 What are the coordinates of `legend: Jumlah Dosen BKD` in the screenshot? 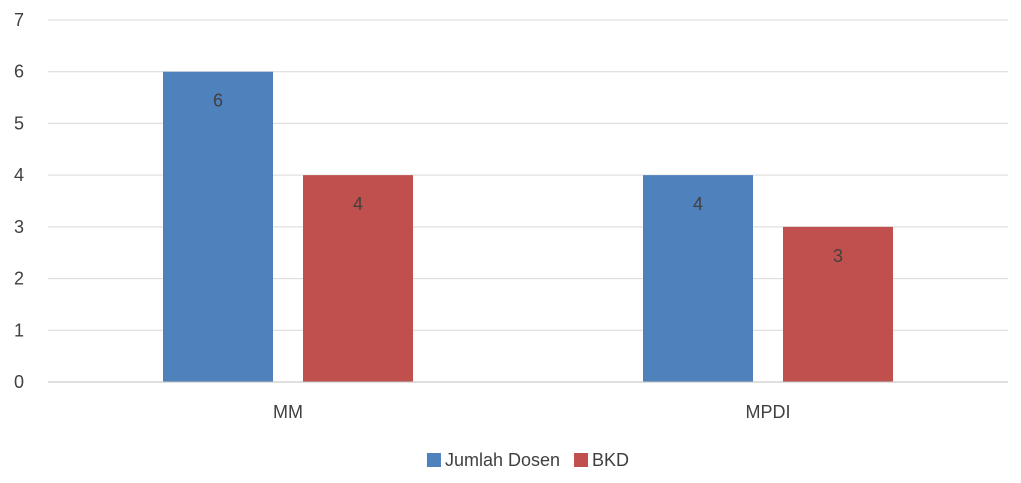 It's located at (527, 460).